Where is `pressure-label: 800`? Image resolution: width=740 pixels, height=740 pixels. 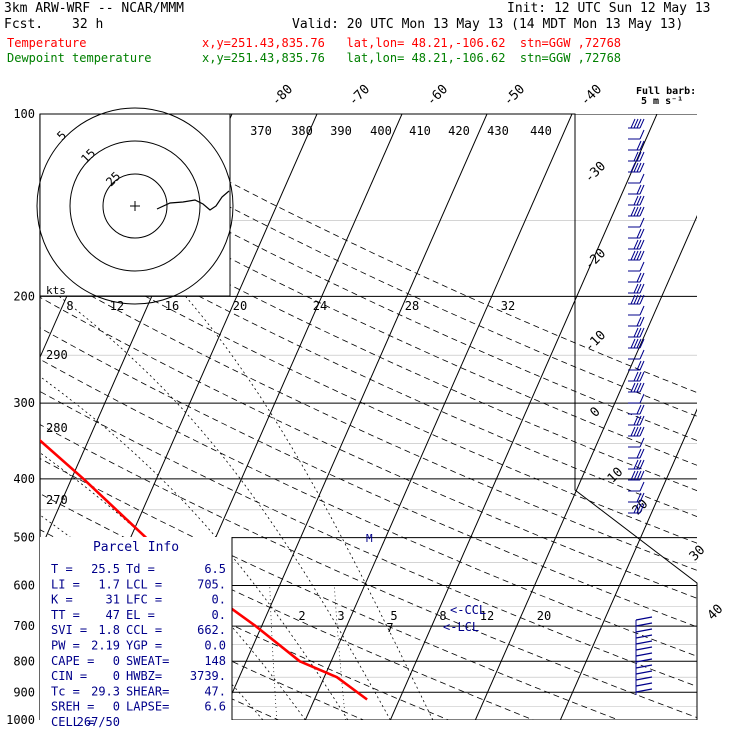
pressure-label: 800 is located at coordinates (24, 661).